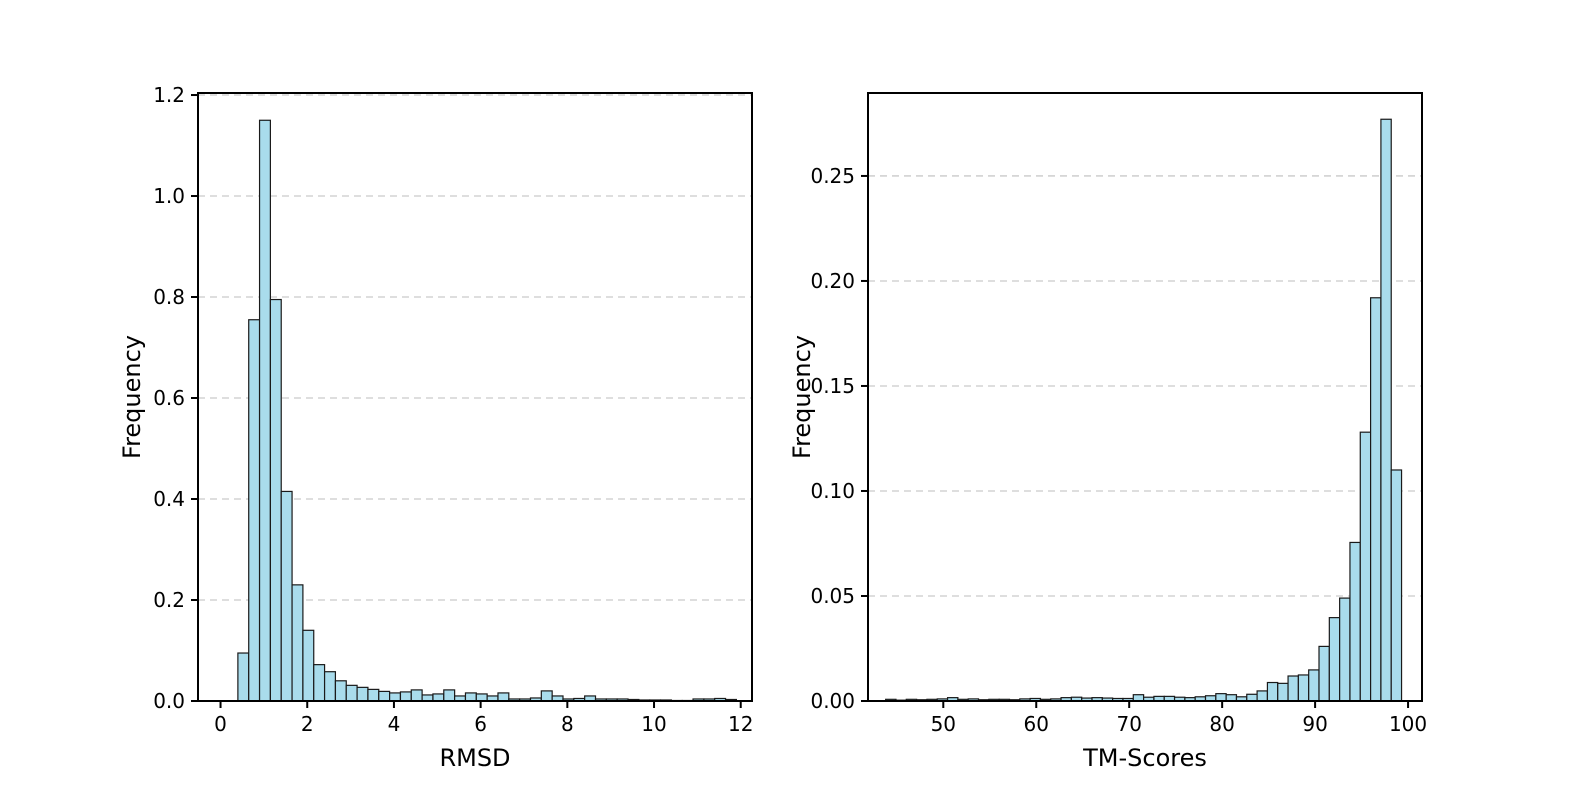  Describe the element at coordinates (1036, 724) in the screenshot. I see `x-tick-label: 60` at that location.